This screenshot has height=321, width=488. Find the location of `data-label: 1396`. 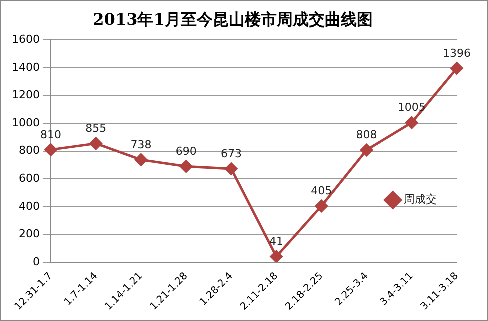

data-label: 1396 is located at coordinates (457, 53).